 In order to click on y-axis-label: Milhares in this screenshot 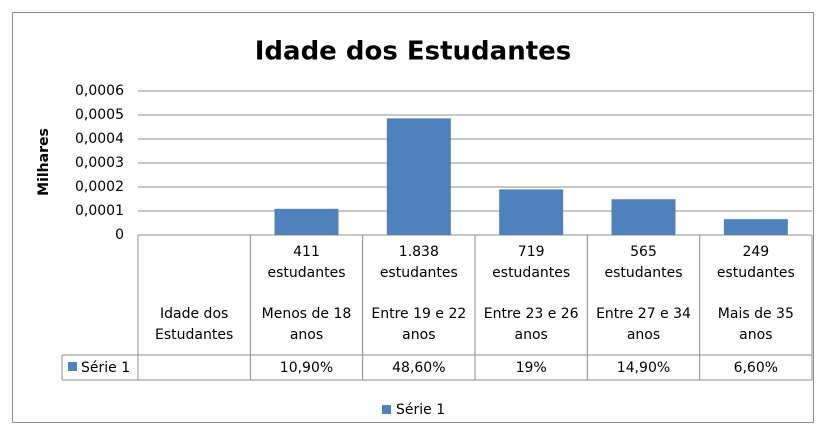, I will do `click(44, 162)`.